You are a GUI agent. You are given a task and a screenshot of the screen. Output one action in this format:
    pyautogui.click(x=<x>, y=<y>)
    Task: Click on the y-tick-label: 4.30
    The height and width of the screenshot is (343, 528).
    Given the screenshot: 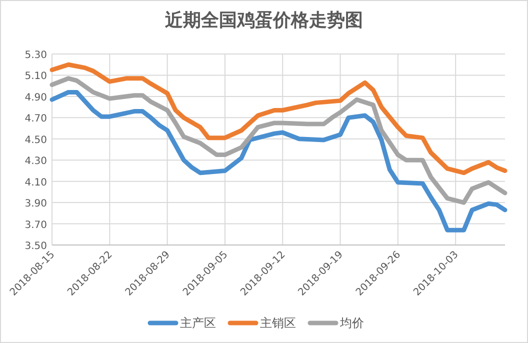 What is the action you would take?
    pyautogui.click(x=35, y=162)
    